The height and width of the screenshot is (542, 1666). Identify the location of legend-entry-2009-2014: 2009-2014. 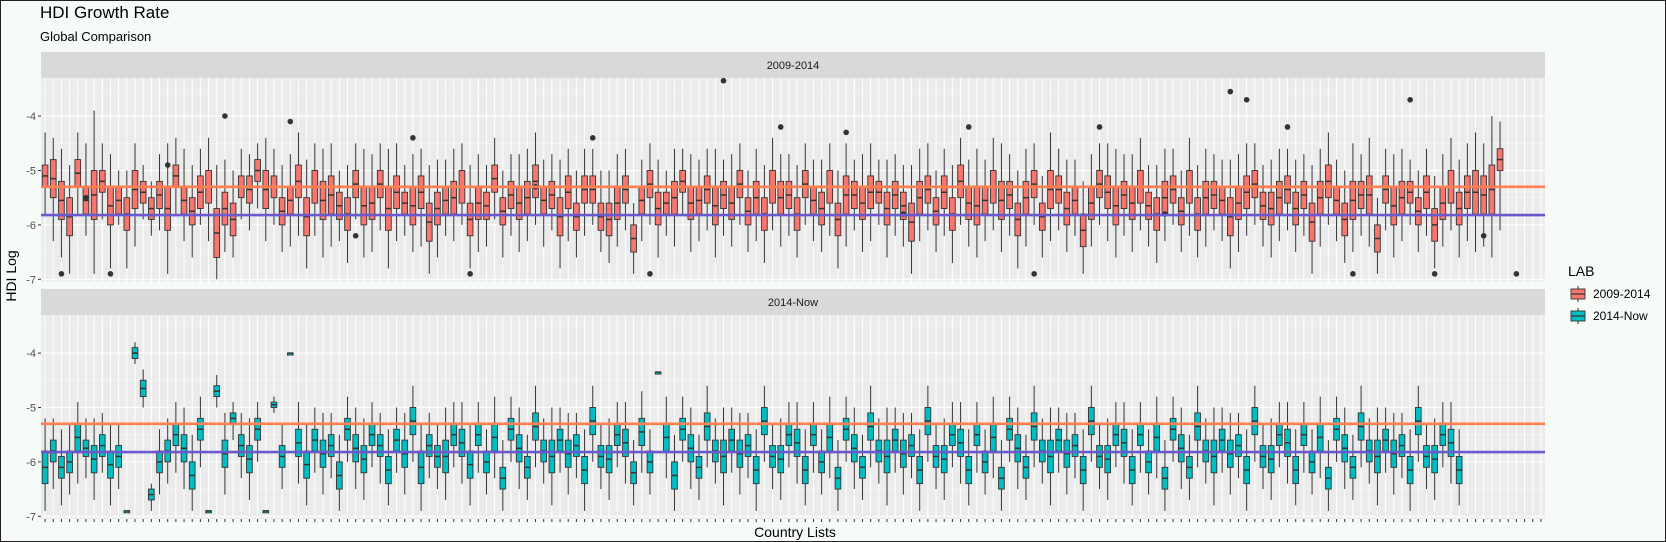
(1610, 294).